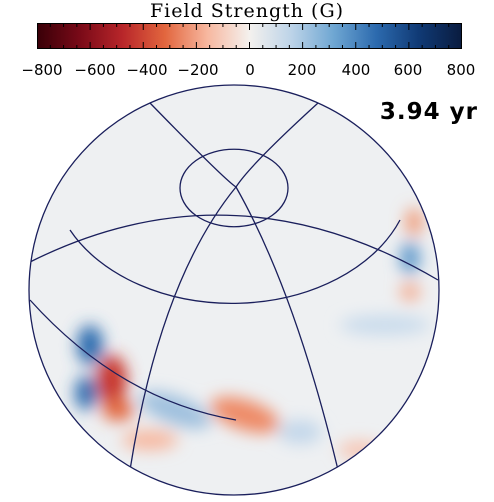 This screenshot has height=502, width=494. Describe the element at coordinates (247, 11) in the screenshot. I see `colorbar-title: Field Strength (G)` at that location.